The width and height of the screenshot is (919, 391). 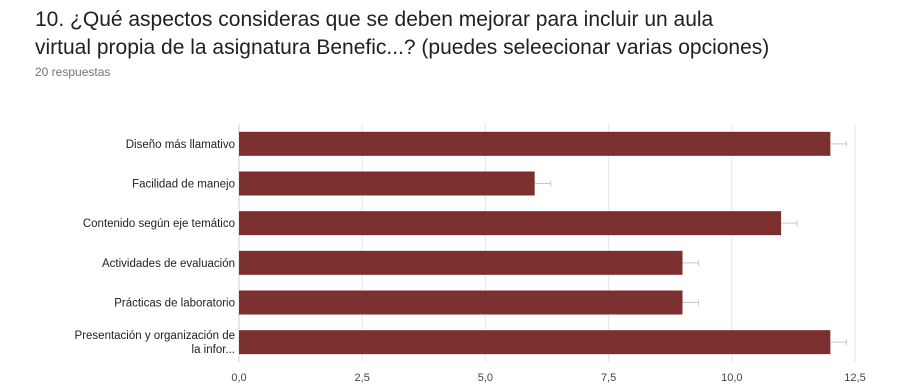 What do you see at coordinates (180, 145) in the screenshot?
I see `category-label: Diseño más llamativo` at bounding box center [180, 145].